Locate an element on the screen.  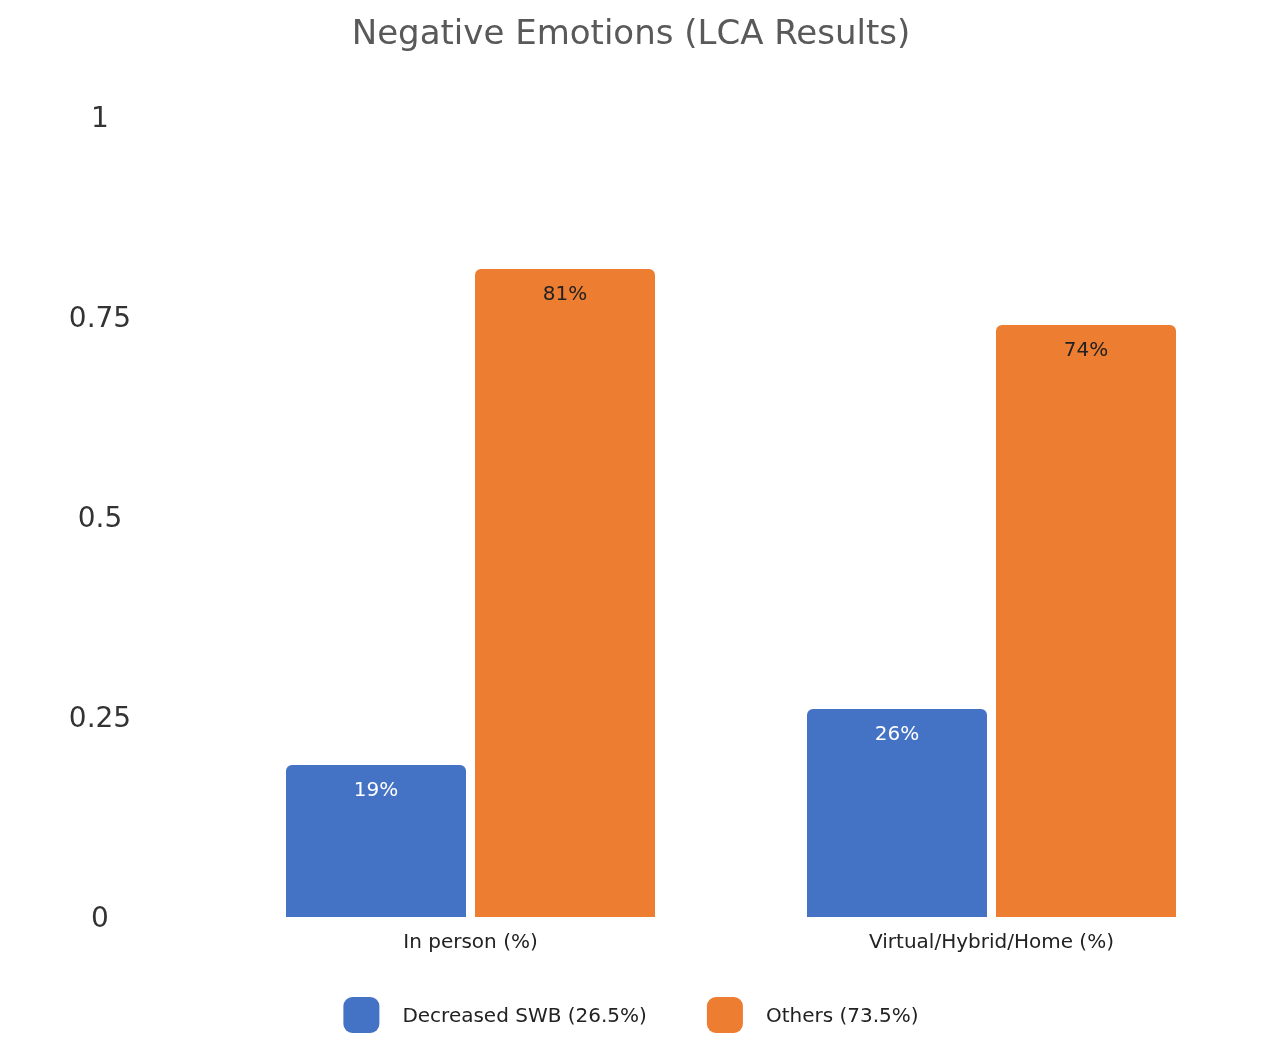
chart-title: Negative Emotions (LCA Results) is located at coordinates (631, 32).